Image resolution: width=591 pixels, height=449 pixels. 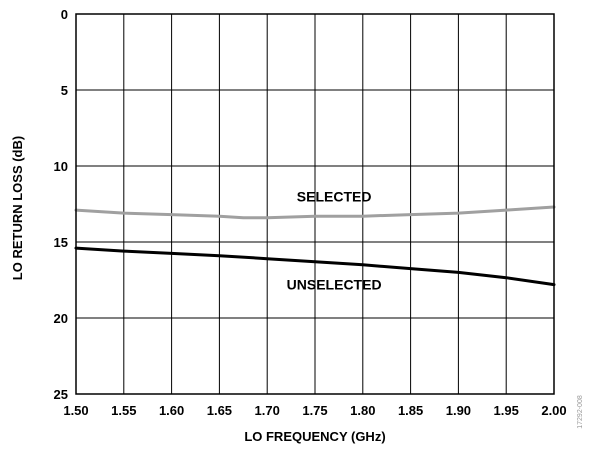 What do you see at coordinates (267, 410) in the screenshot?
I see `x-tick-label: 1.70` at bounding box center [267, 410].